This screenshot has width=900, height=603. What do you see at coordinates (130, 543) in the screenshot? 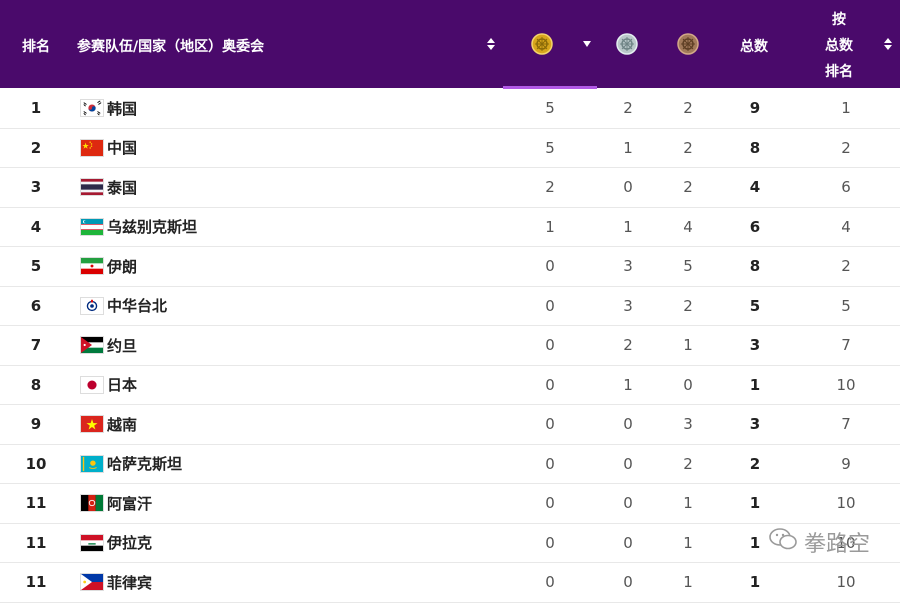
I see `country-name: 伊拉克` at bounding box center [130, 543].